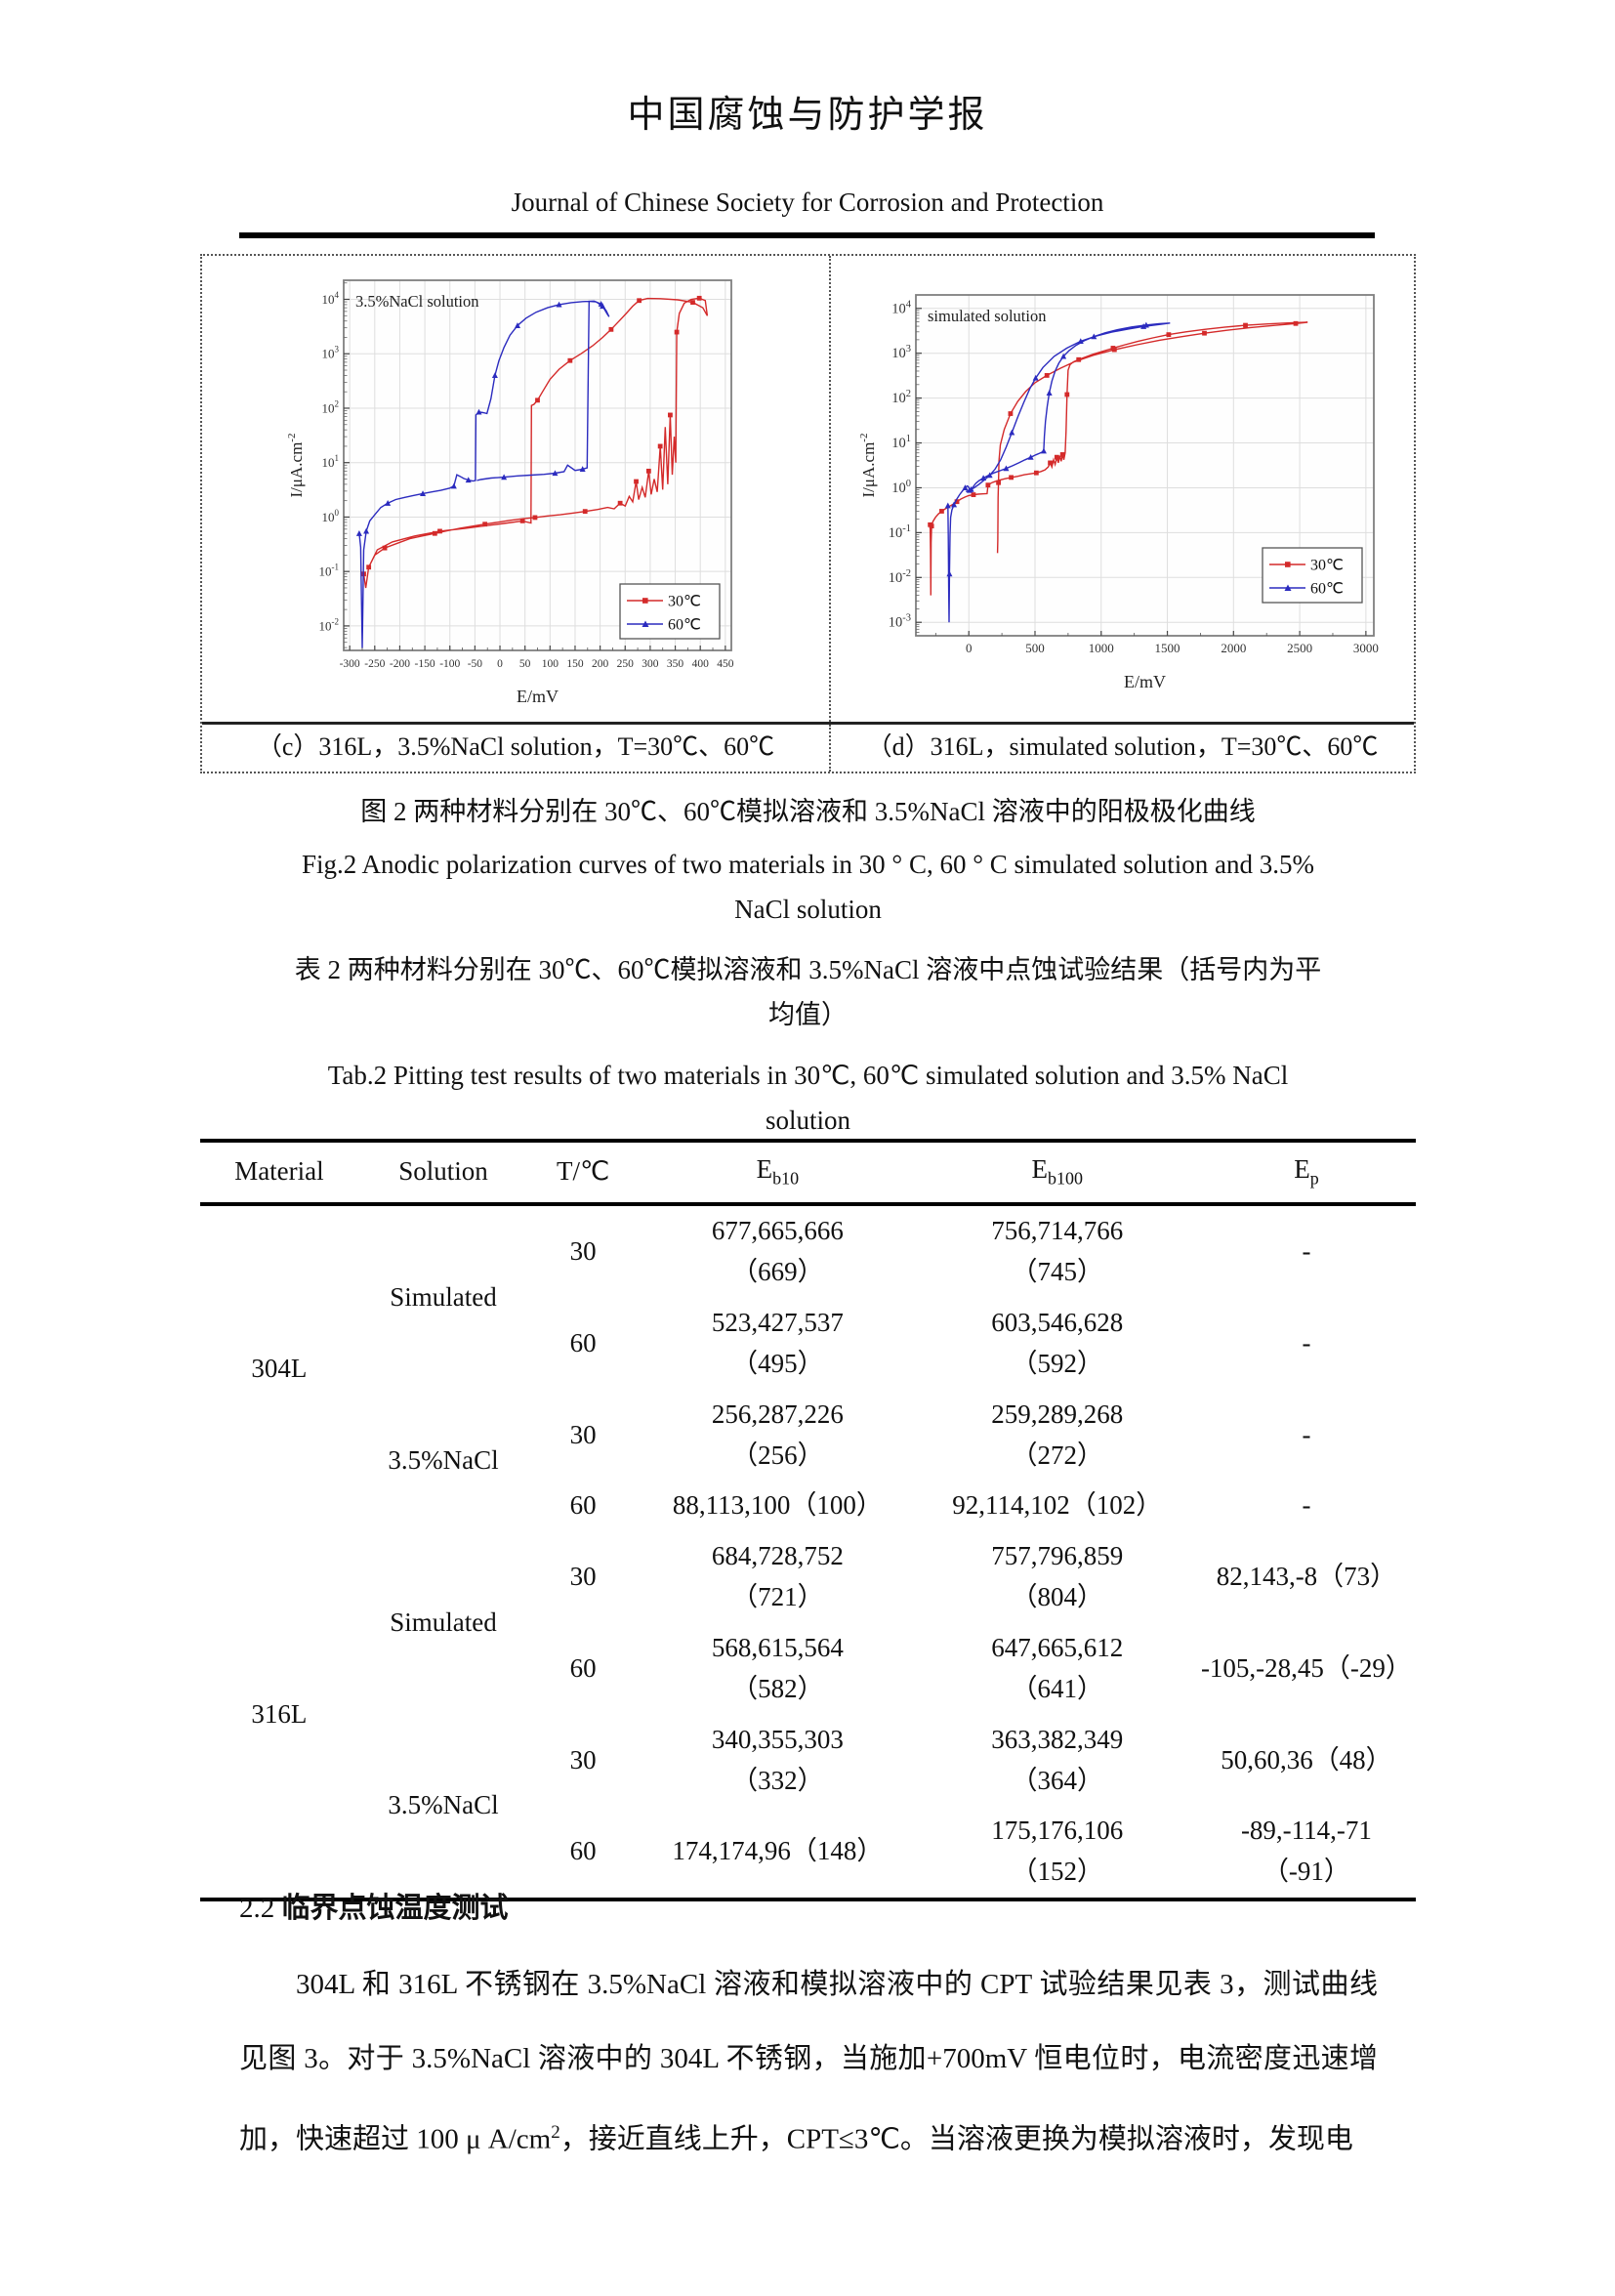  What do you see at coordinates (279, 1713) in the screenshot?
I see `material-cell: 316L` at bounding box center [279, 1713].